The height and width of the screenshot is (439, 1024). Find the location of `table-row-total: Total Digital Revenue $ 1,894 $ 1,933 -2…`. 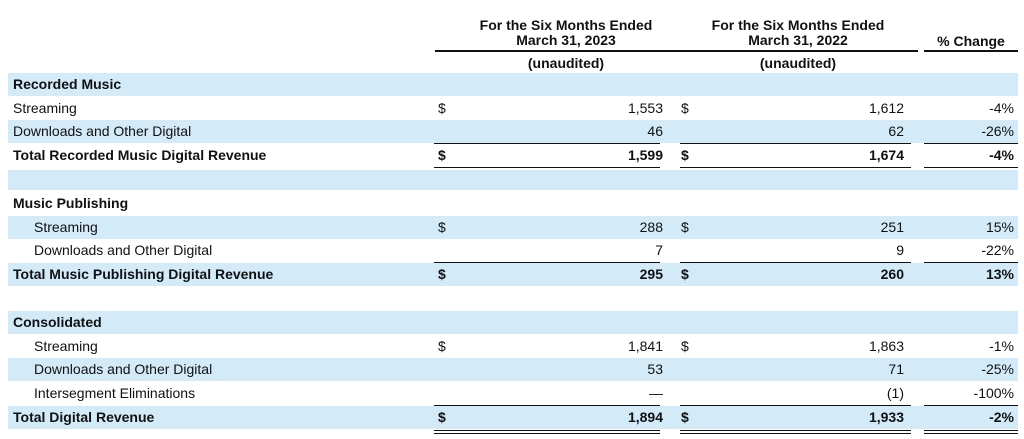

table-row-total: Total Digital Revenue $ 1,894 $ 1,933 -2… is located at coordinates (513, 417).